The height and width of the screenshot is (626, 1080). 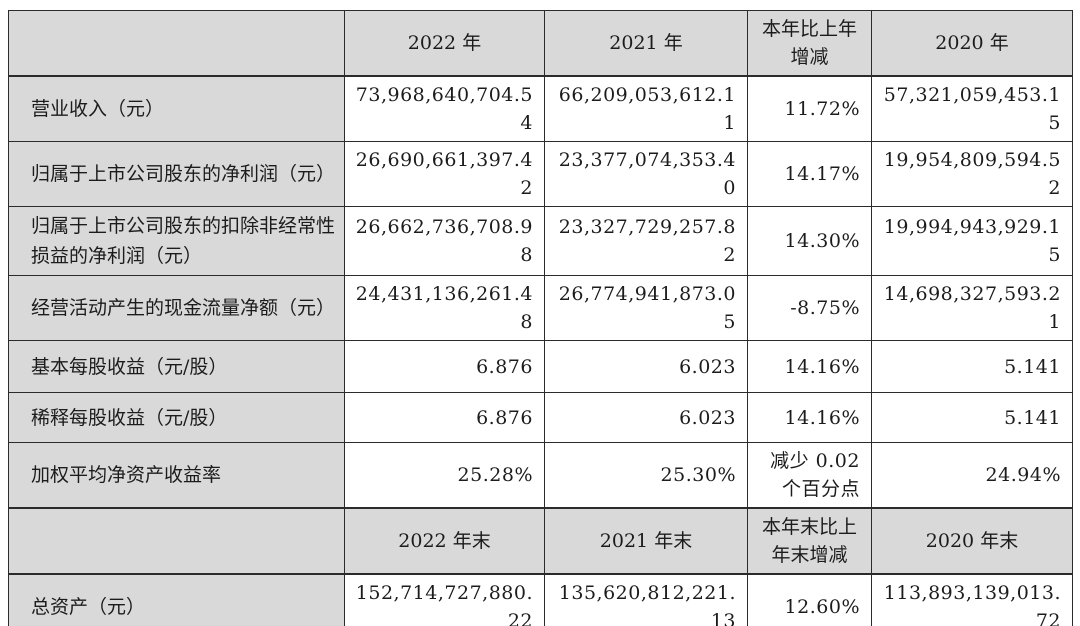 I want to click on row-label: 经营活动产生的现金流量净额（元）, so click(x=176, y=308).